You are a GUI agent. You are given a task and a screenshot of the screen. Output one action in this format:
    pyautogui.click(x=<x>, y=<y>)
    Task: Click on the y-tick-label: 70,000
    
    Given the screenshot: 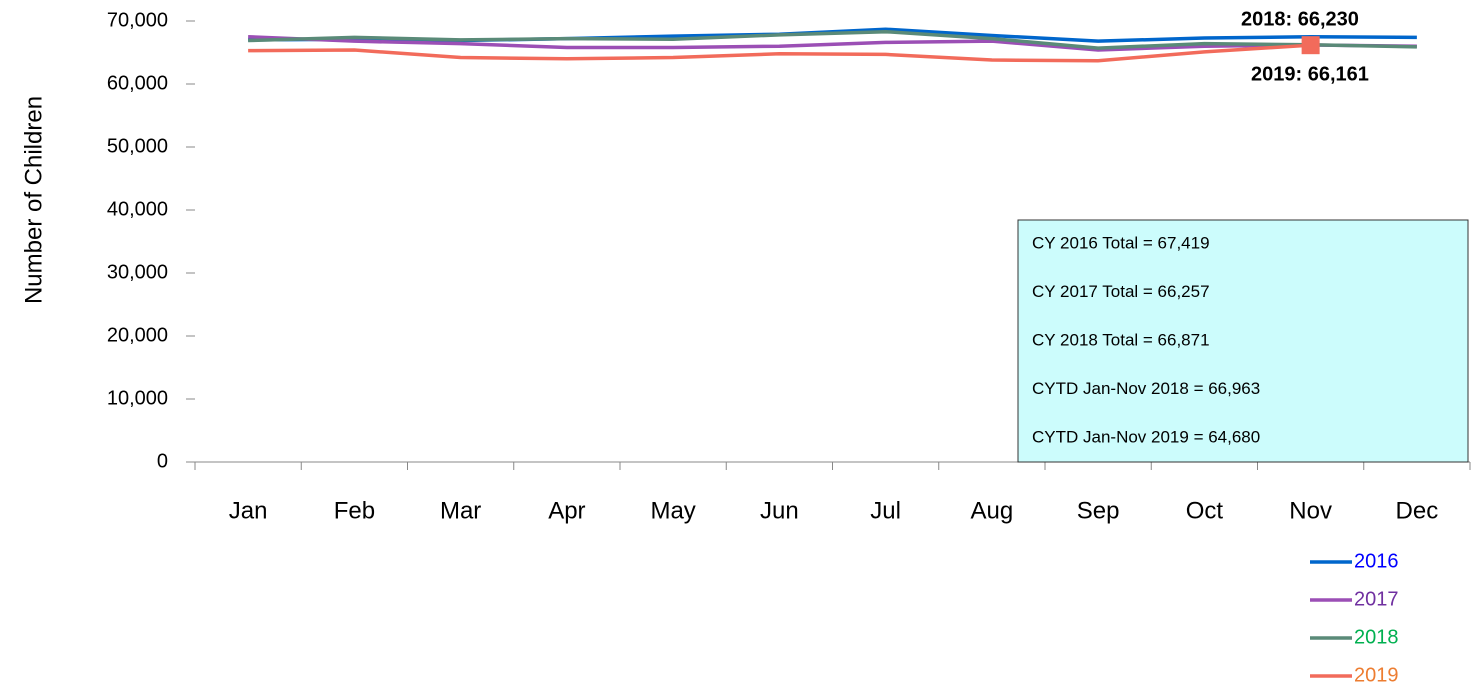 What is the action you would take?
    pyautogui.click(x=137, y=20)
    